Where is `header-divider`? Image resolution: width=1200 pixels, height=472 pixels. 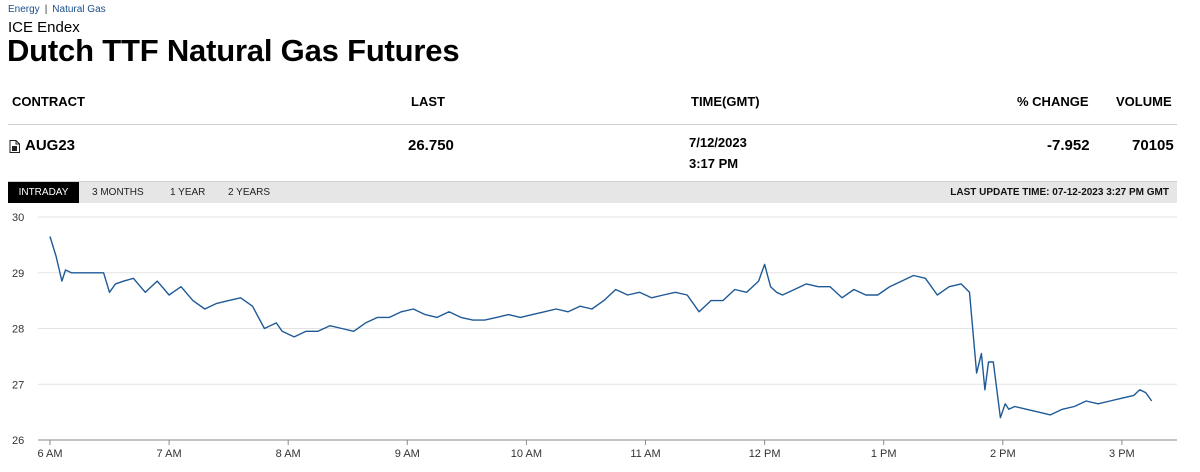 header-divider is located at coordinates (592, 124).